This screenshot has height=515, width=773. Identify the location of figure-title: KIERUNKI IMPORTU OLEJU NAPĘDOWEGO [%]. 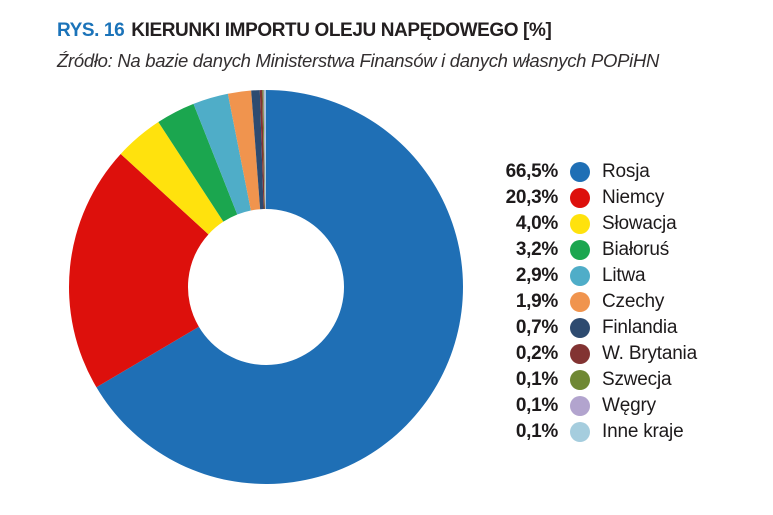
(341, 30).